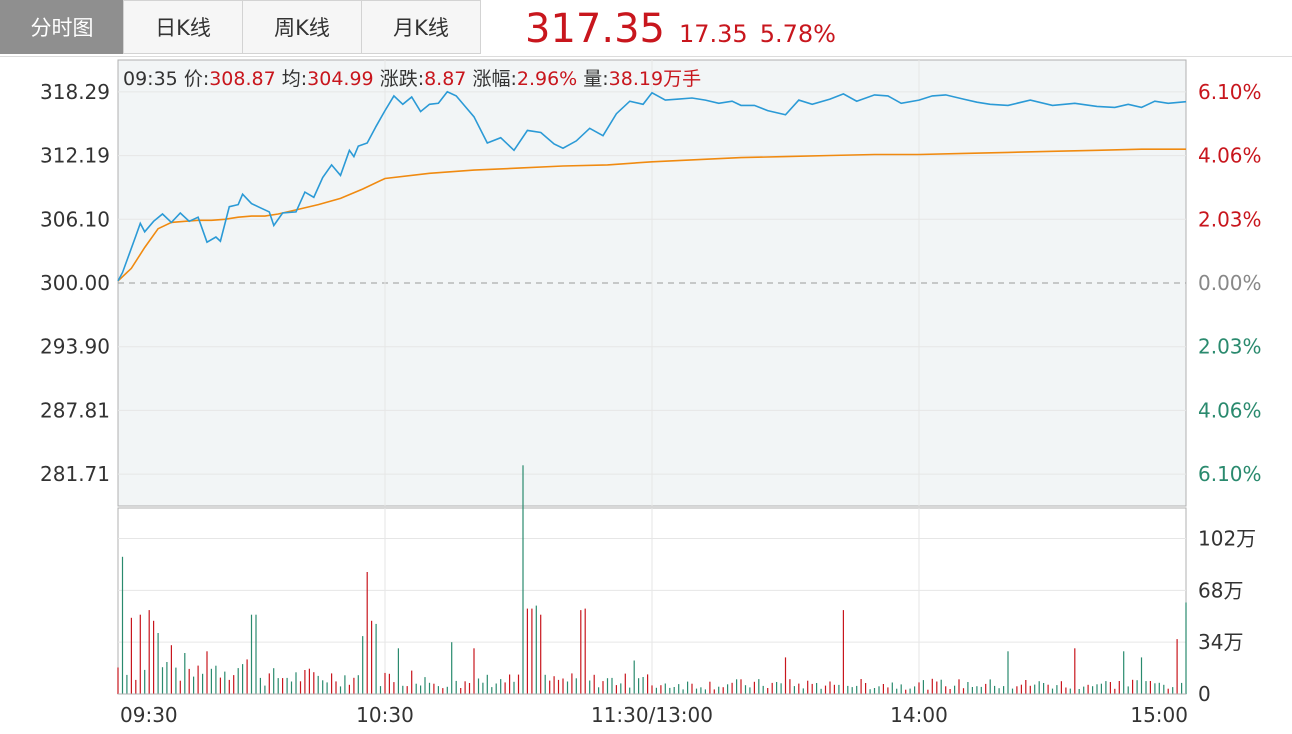  I want to click on x-tick-label: 10:30, so click(385, 715).